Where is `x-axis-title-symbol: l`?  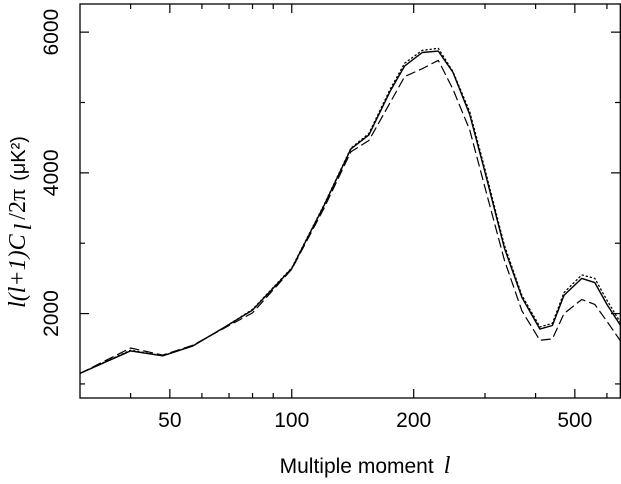
x-axis-title-symbol: l is located at coordinates (447, 466).